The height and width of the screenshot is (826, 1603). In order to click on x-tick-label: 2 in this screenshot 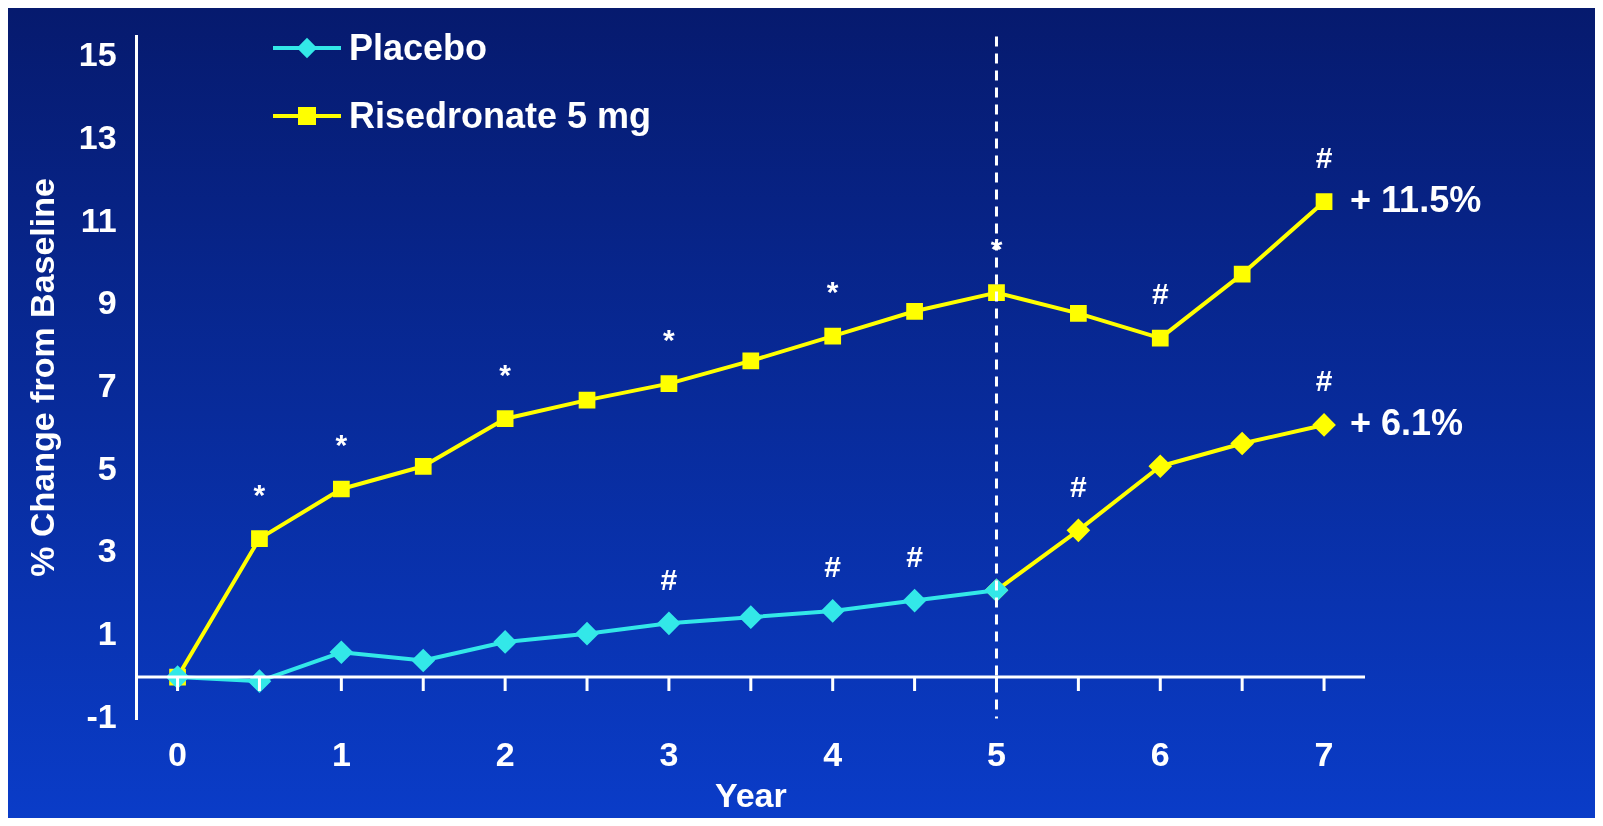, I will do `click(505, 754)`.